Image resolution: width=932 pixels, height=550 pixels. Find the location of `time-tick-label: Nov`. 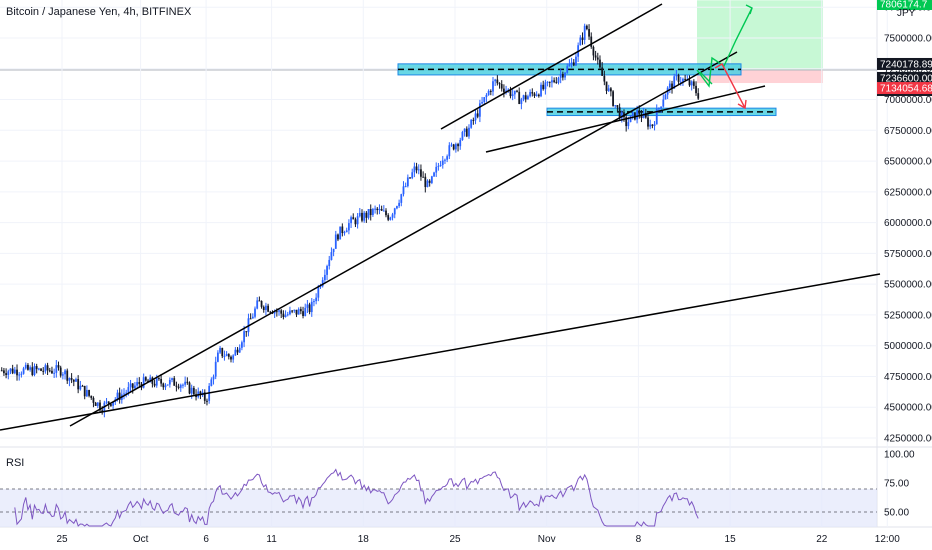

time-tick-label: Nov is located at coordinates (547, 539).